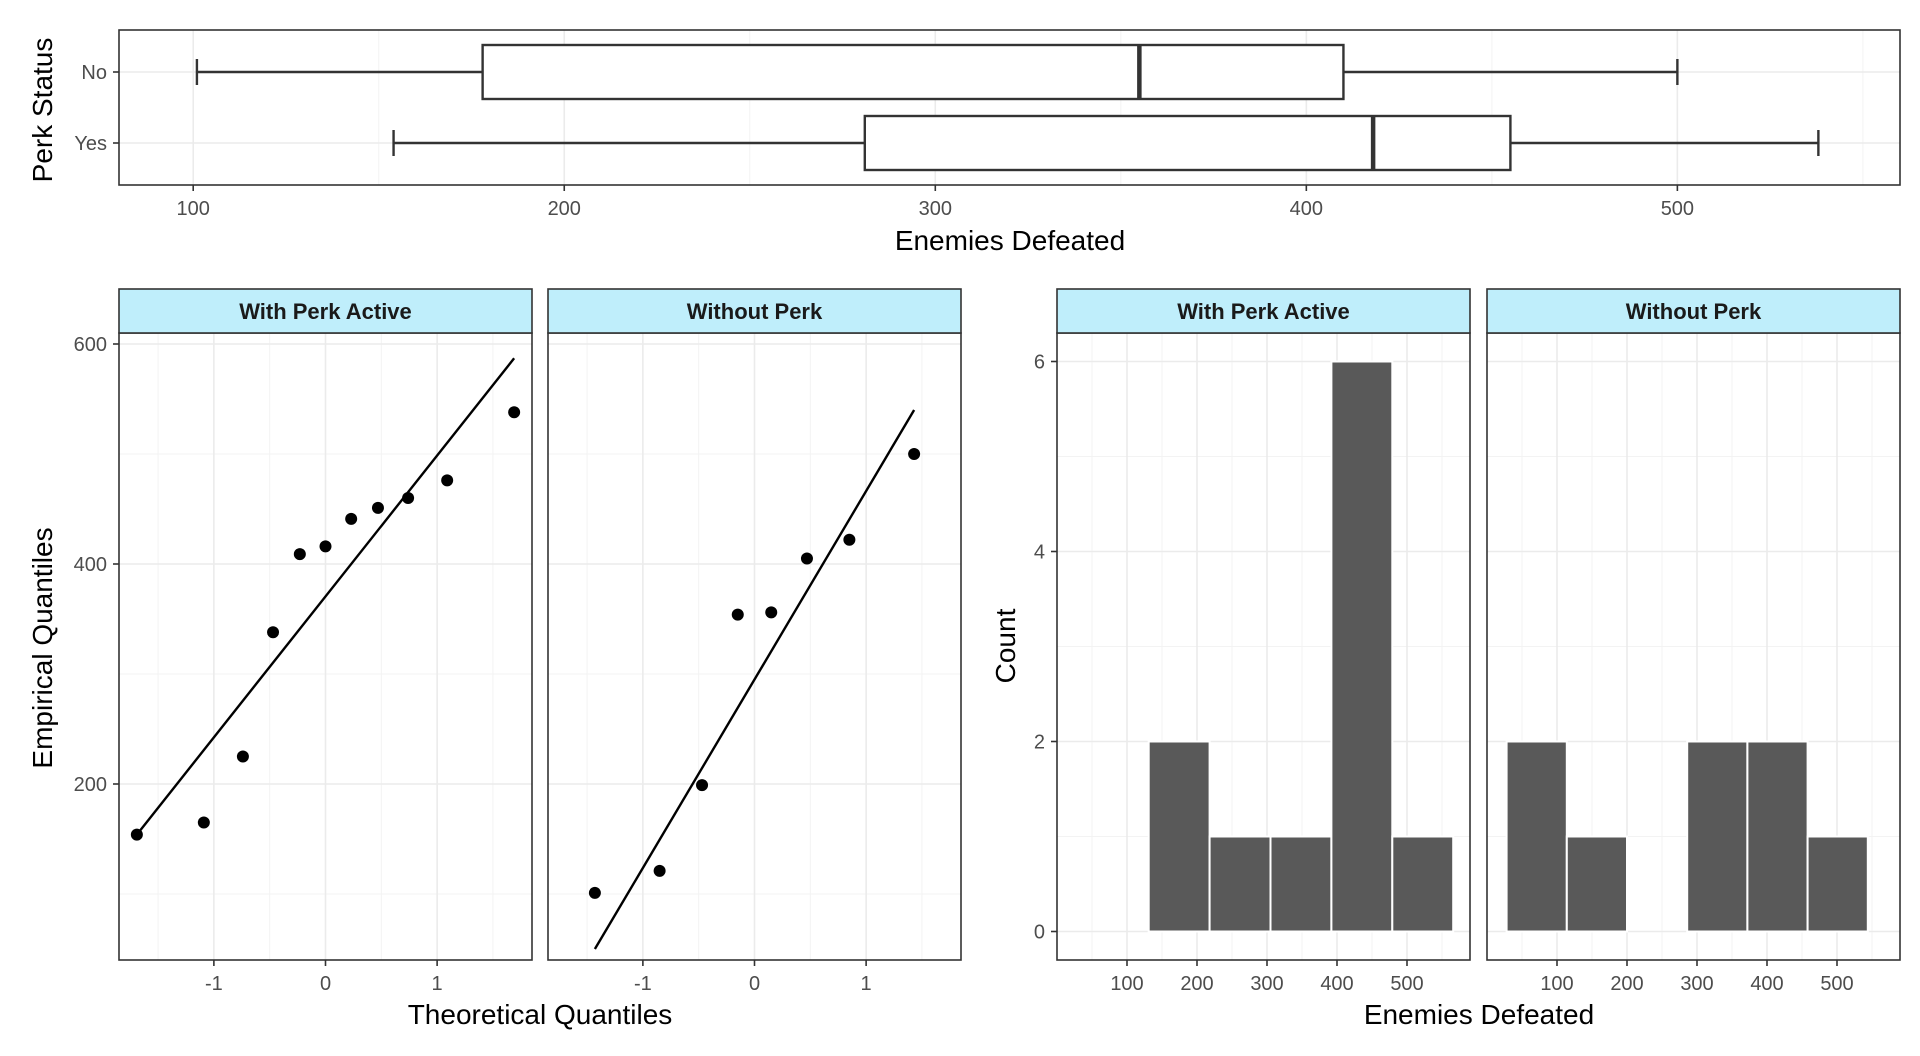 This screenshot has width=1920, height=1056. What do you see at coordinates (42, 110) in the screenshot?
I see `boxplot-y-axis-title: Perk Status` at bounding box center [42, 110].